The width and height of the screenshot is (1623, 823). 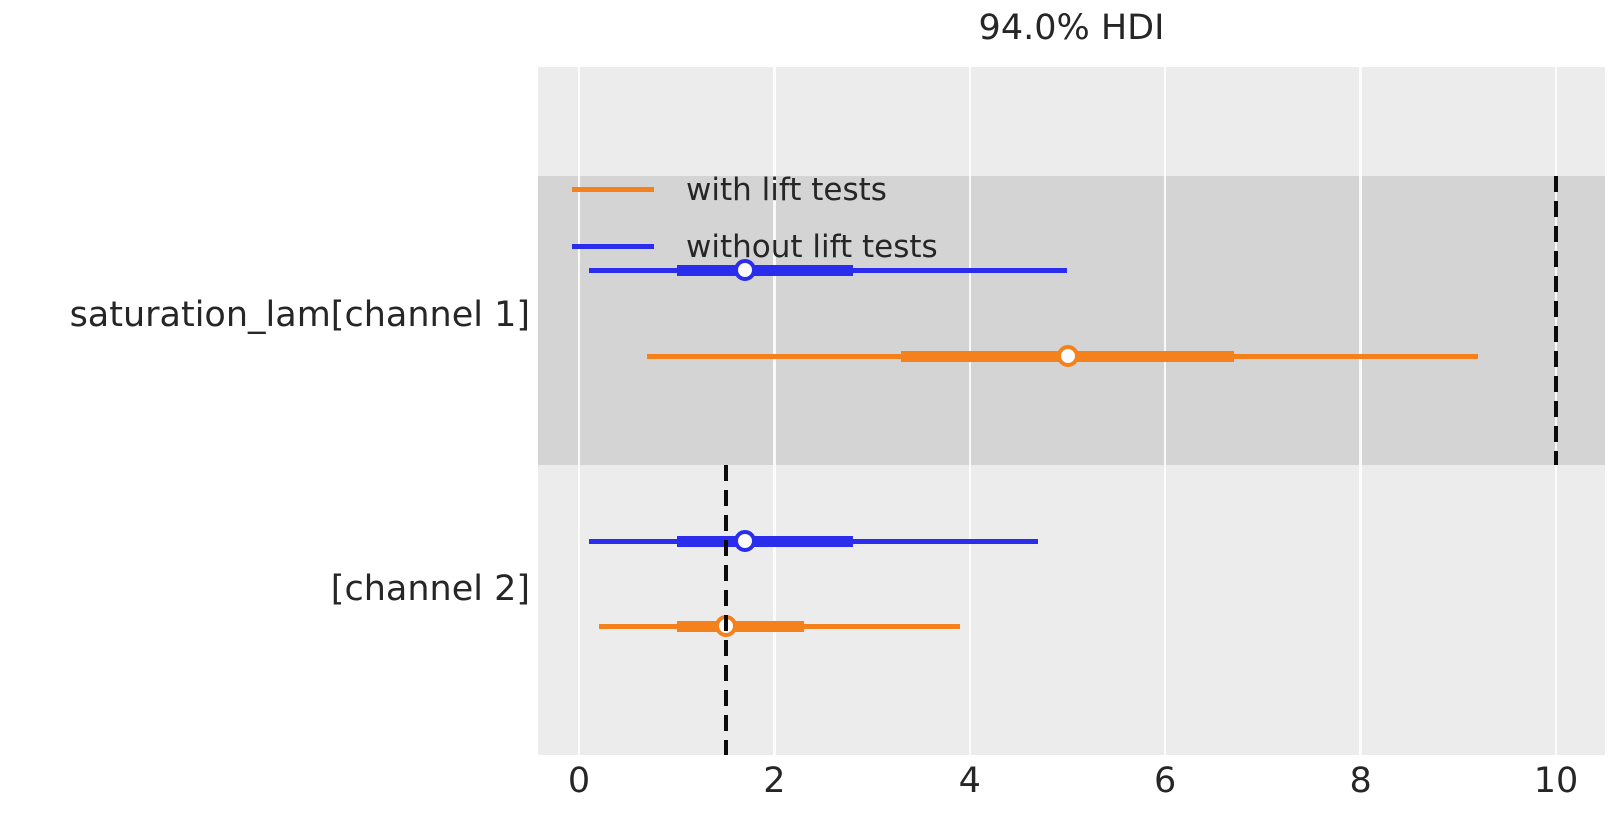 I want to click on legend-swatch-blue-line, so click(x=613, y=246).